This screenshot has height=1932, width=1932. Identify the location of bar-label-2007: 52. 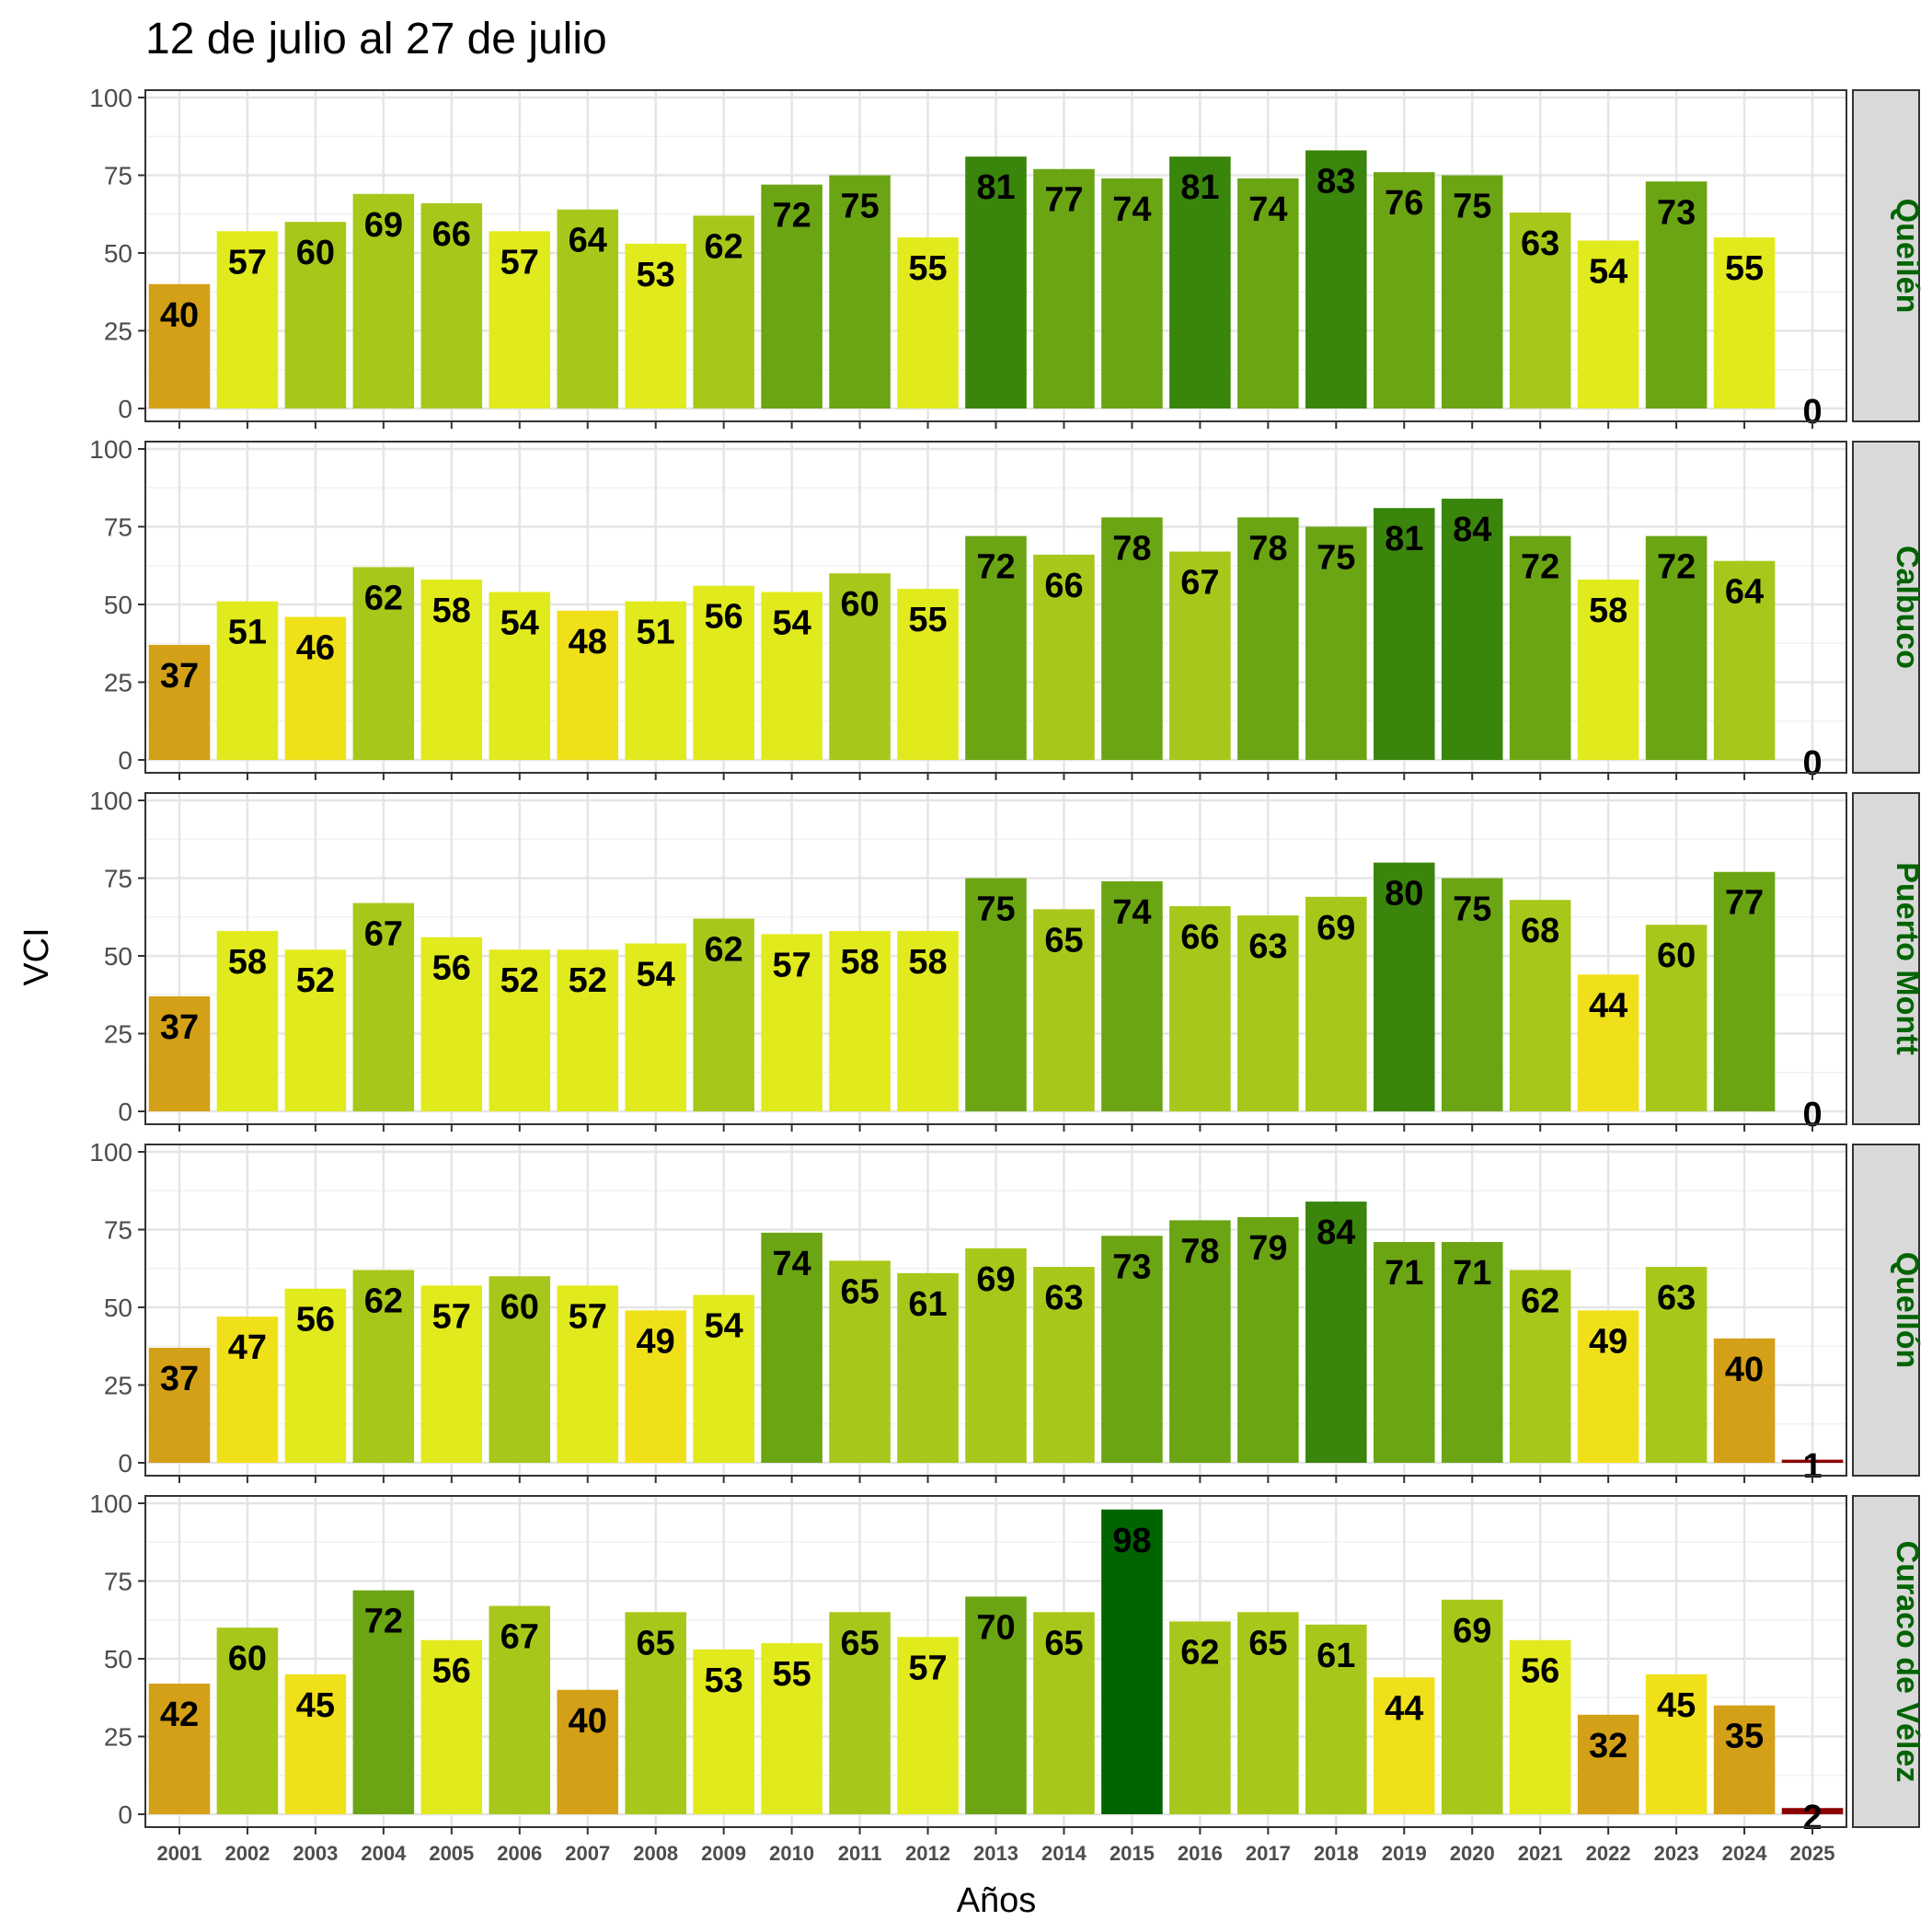
(588, 980).